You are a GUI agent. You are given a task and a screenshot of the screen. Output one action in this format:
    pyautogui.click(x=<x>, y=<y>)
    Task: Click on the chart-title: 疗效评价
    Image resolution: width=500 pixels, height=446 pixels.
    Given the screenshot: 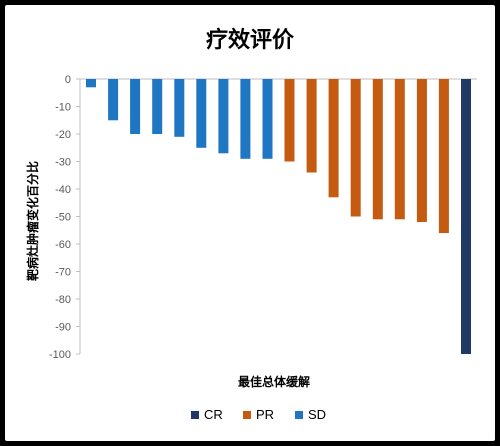 What is the action you would take?
    pyautogui.click(x=250, y=40)
    